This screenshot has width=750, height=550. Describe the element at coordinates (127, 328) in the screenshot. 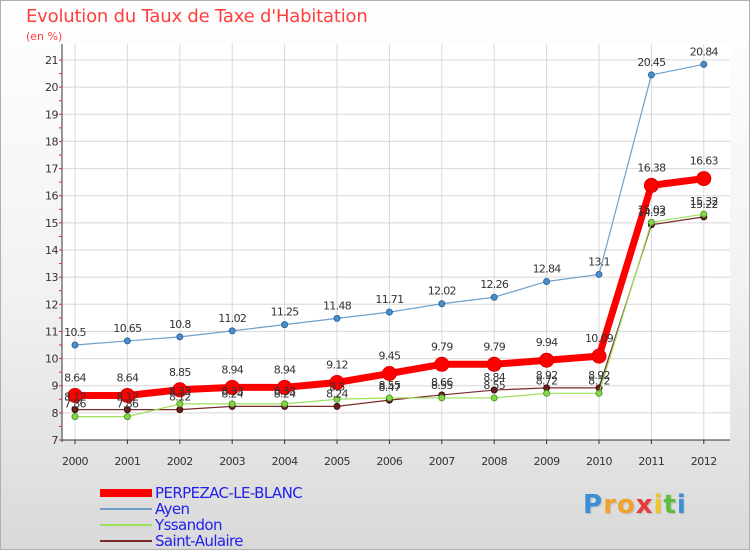

I see `data-label-ayen: 10.65` at that location.